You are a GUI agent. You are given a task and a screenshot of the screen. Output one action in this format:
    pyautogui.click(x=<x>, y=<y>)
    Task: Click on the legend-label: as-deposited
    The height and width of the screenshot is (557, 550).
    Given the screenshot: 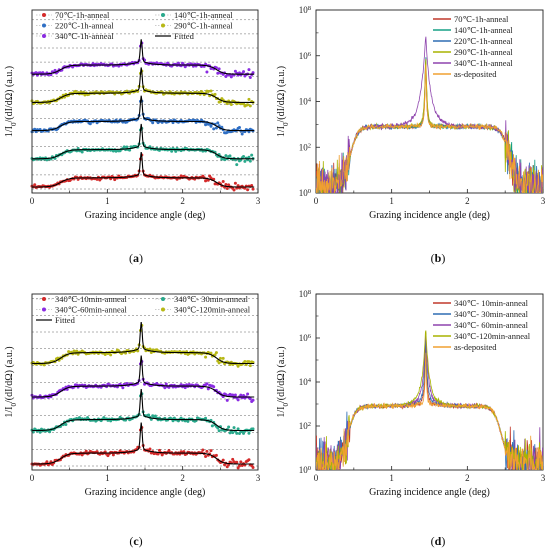 What is the action you would take?
    pyautogui.click(x=475, y=74)
    